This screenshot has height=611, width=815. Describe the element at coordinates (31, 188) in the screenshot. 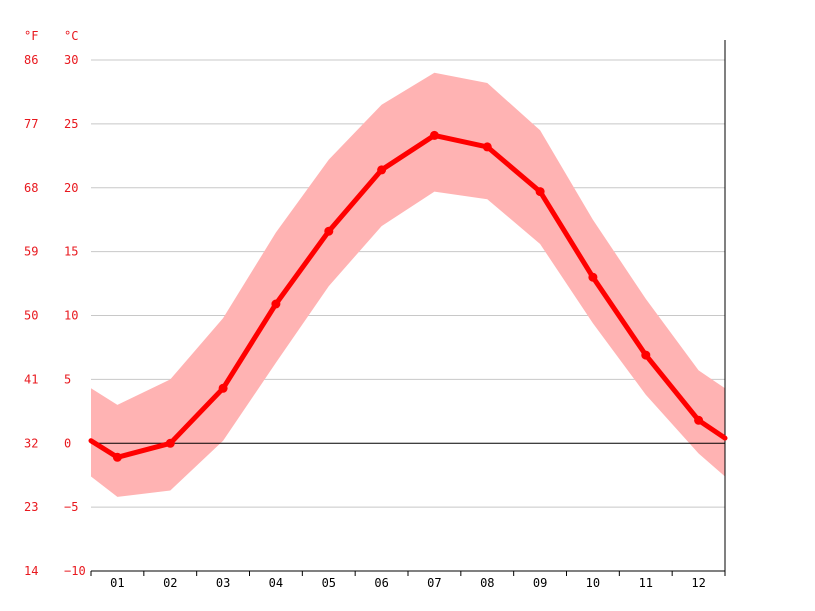

I see `fahrenheit-tick-label: 68` at that location.